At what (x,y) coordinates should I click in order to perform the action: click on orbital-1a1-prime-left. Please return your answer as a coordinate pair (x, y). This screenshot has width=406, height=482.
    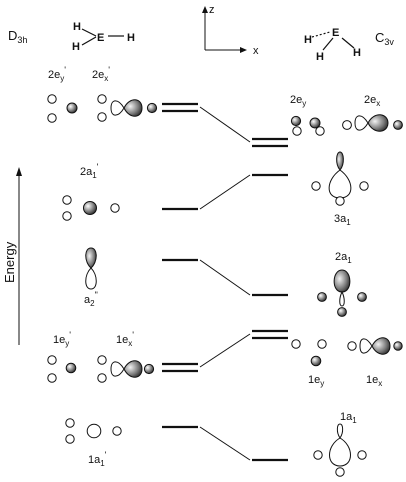
    Looking at the image, I should click on (93, 431).